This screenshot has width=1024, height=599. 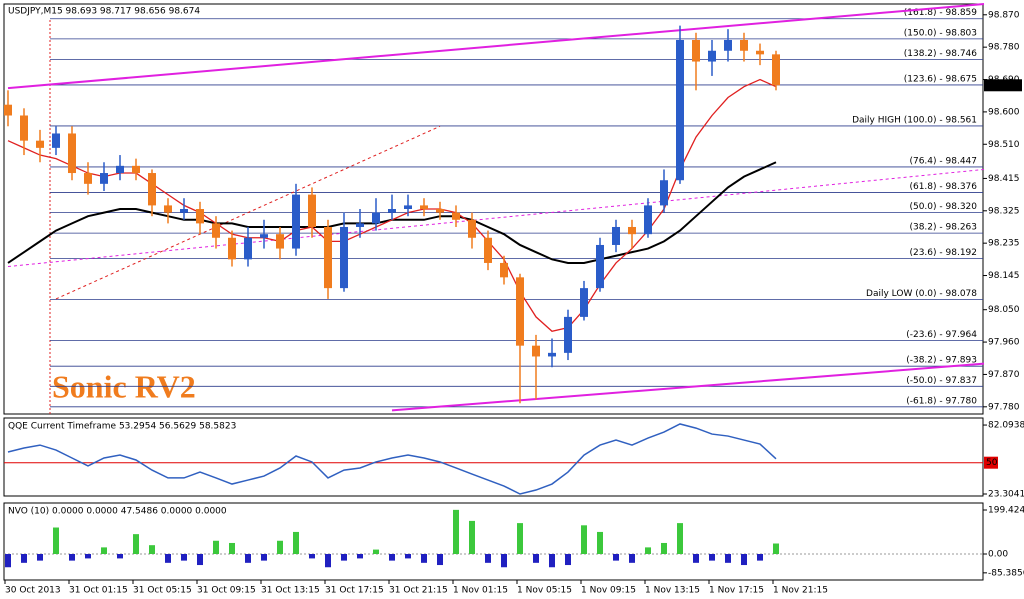 What do you see at coordinates (226, 591) in the screenshot?
I see `x-tick-label: 31 Oct 09:15` at bounding box center [226, 591].